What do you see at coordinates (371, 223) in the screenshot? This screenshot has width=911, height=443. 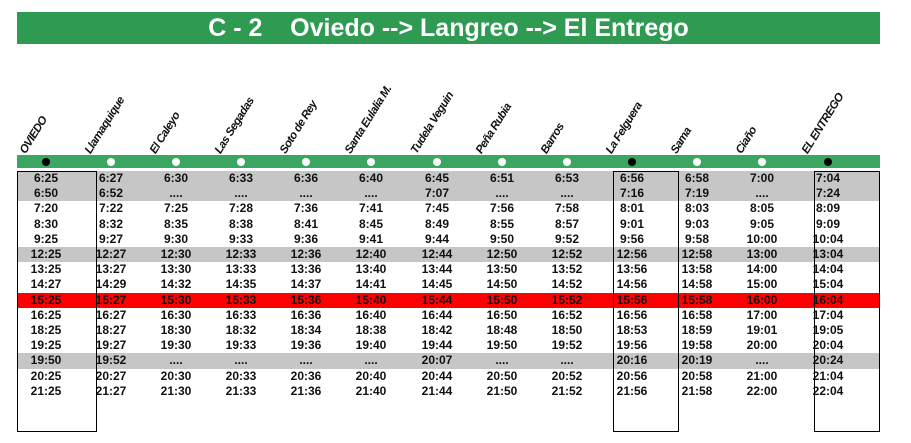 I see `time-cell: 8:45` at bounding box center [371, 223].